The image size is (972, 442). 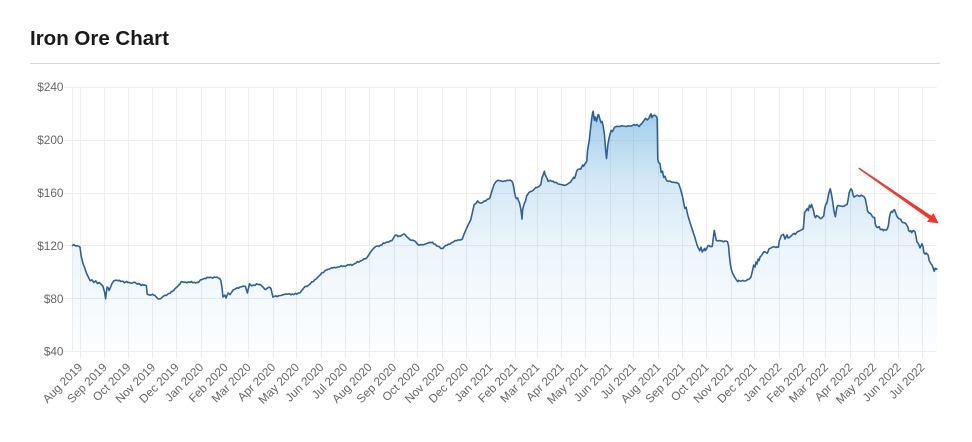 I want to click on svg-text: $240, so click(x=50, y=87).